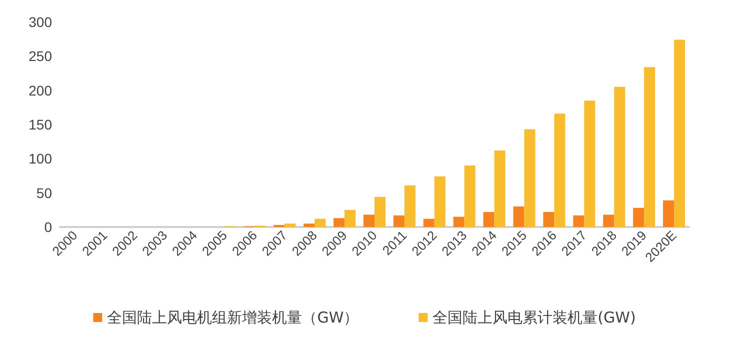 This screenshot has height=340, width=729. I want to click on y-tick-label: 250, so click(40, 56).